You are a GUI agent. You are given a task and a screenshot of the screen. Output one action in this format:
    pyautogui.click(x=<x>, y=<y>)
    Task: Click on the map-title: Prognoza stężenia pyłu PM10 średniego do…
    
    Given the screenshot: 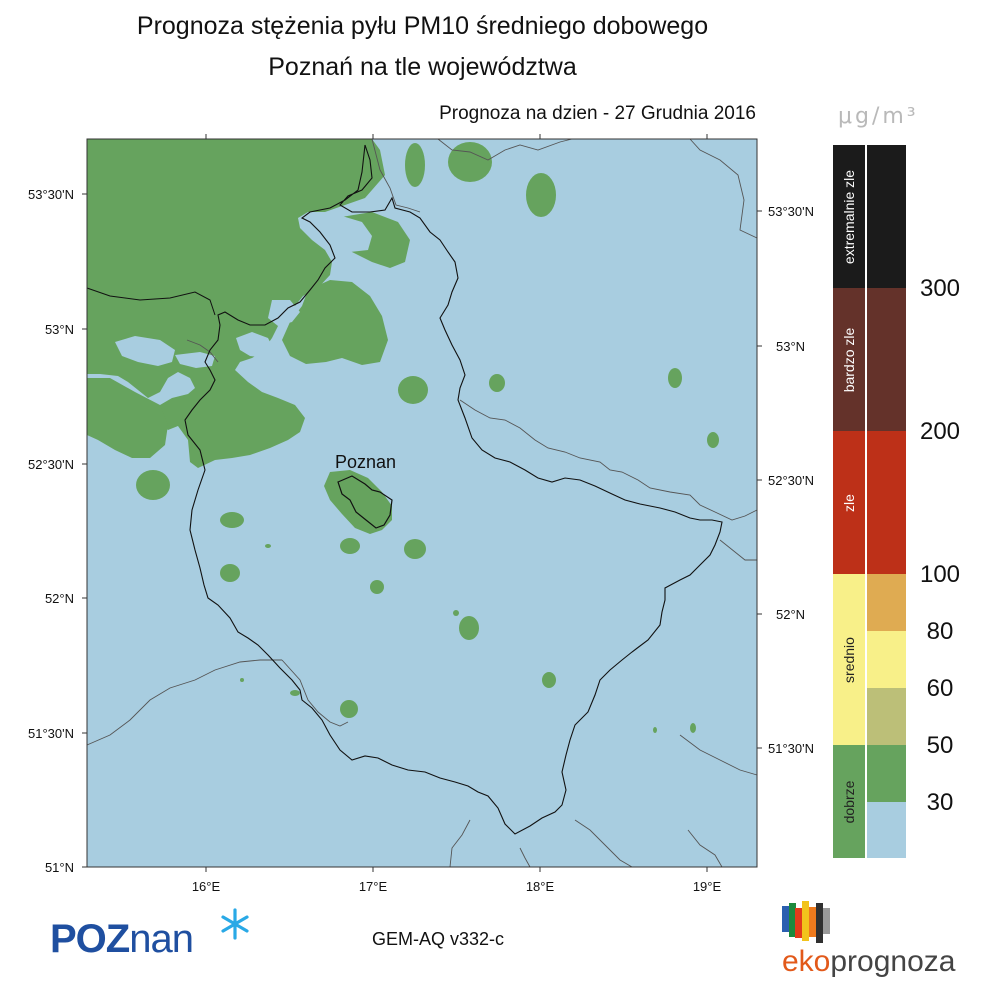 What is the action you would take?
    pyautogui.click(x=422, y=26)
    